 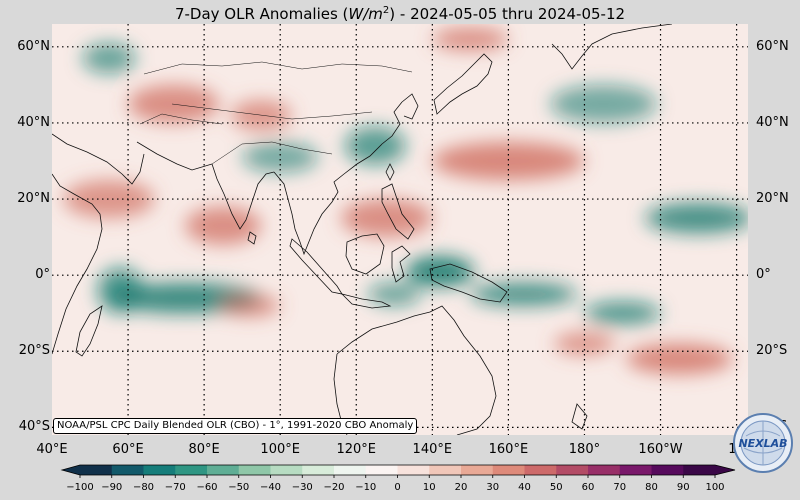 What do you see at coordinates (42, 275) in the screenshot?
I see `lat-label-left: 0°` at bounding box center [42, 275].